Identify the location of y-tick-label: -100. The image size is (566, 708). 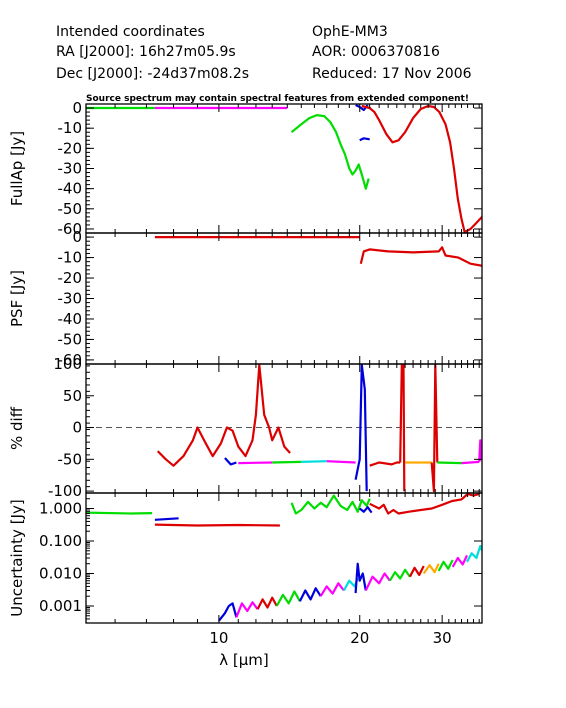
(65, 491).